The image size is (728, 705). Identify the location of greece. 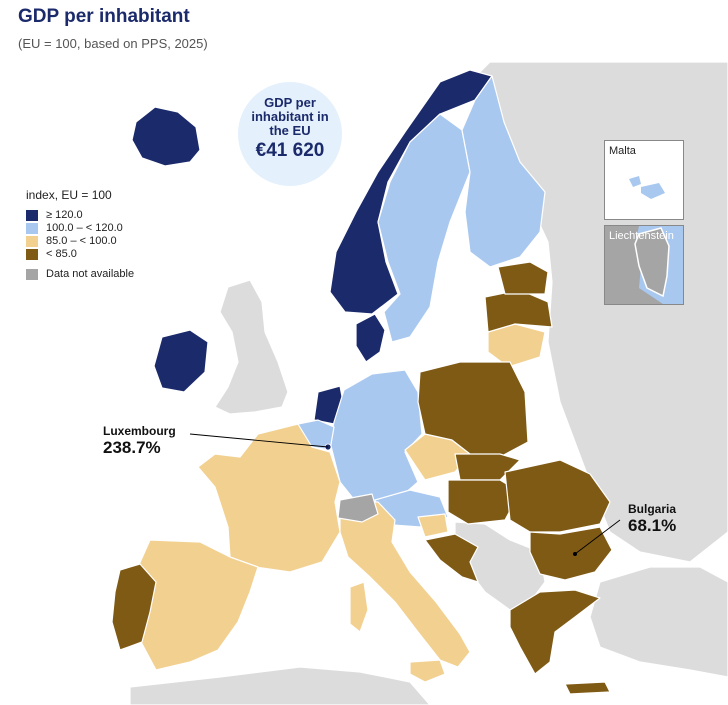
(555, 632).